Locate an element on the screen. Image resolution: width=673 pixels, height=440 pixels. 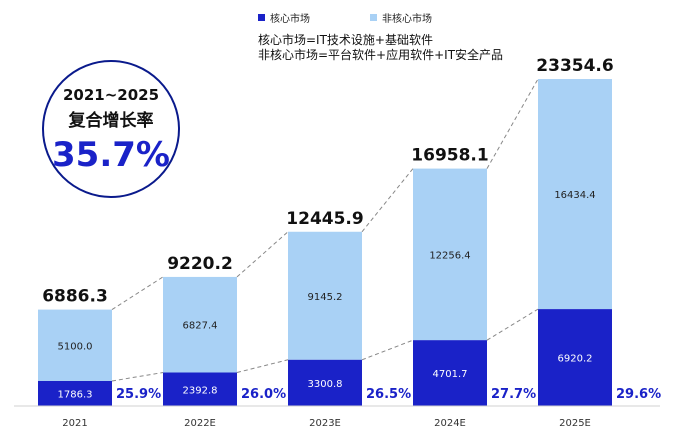
bar-noncore-2022E is located at coordinates (200, 324).